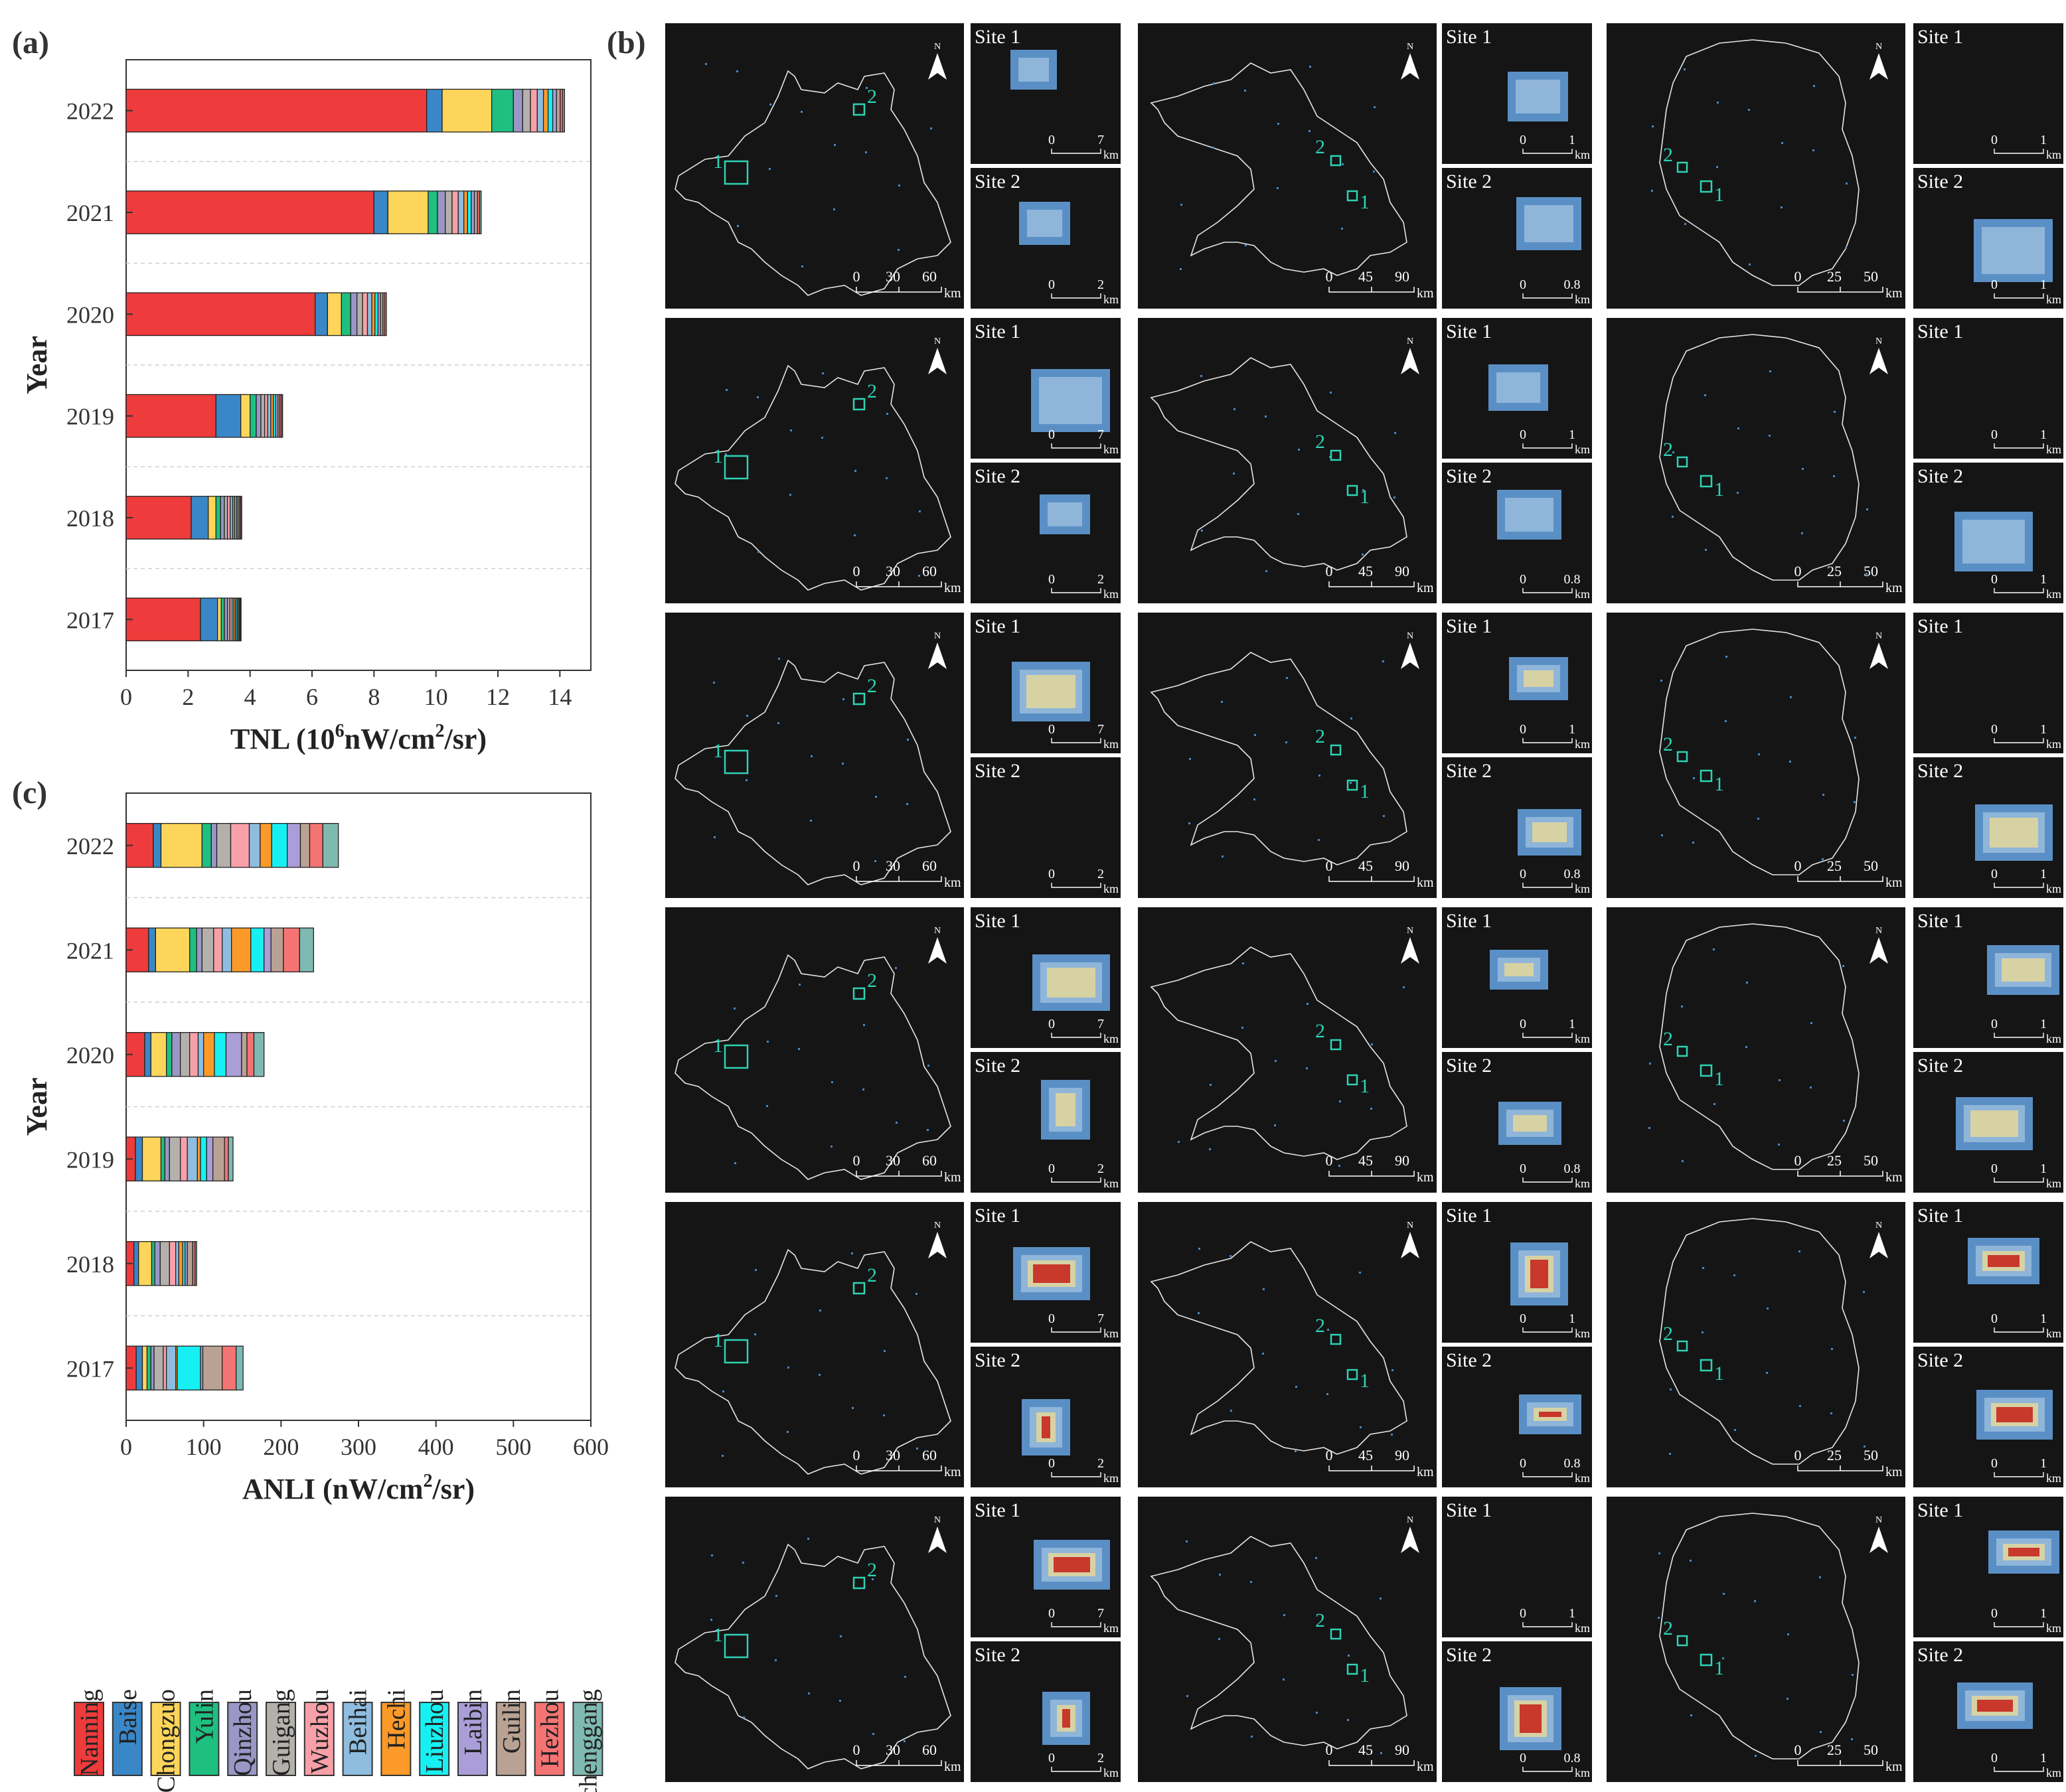  What do you see at coordinates (218, 950) in the screenshot?
I see `bar-wuzhou-2021` at bounding box center [218, 950].